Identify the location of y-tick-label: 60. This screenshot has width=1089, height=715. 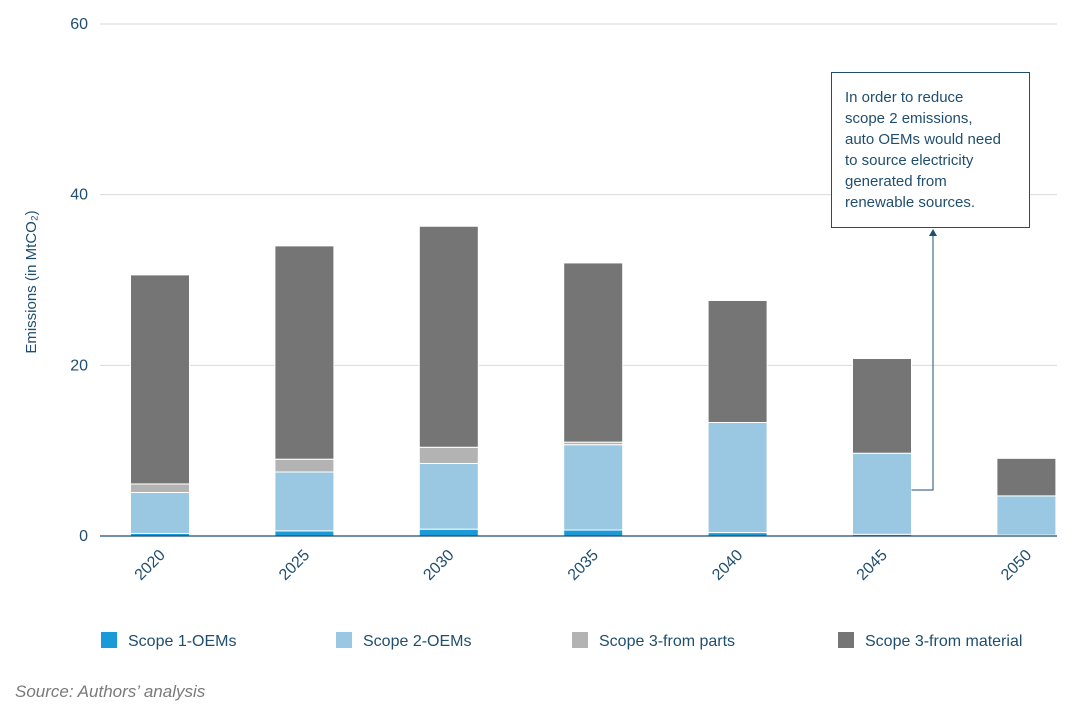
(79, 24).